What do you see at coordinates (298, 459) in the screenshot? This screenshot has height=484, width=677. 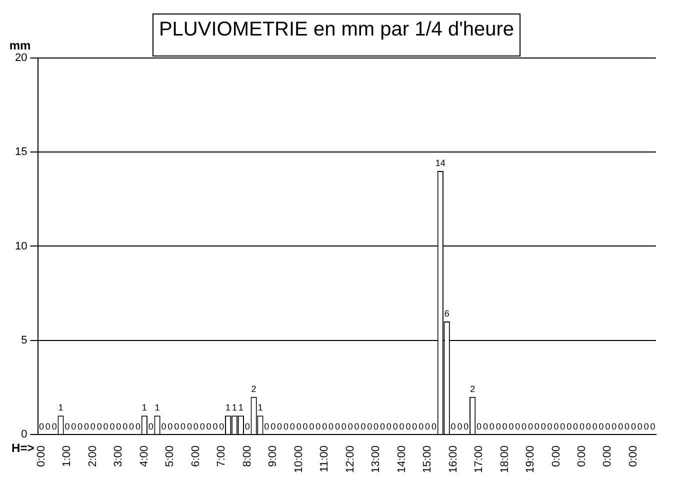 I see `x-tick-label: 10:00` at bounding box center [298, 459].